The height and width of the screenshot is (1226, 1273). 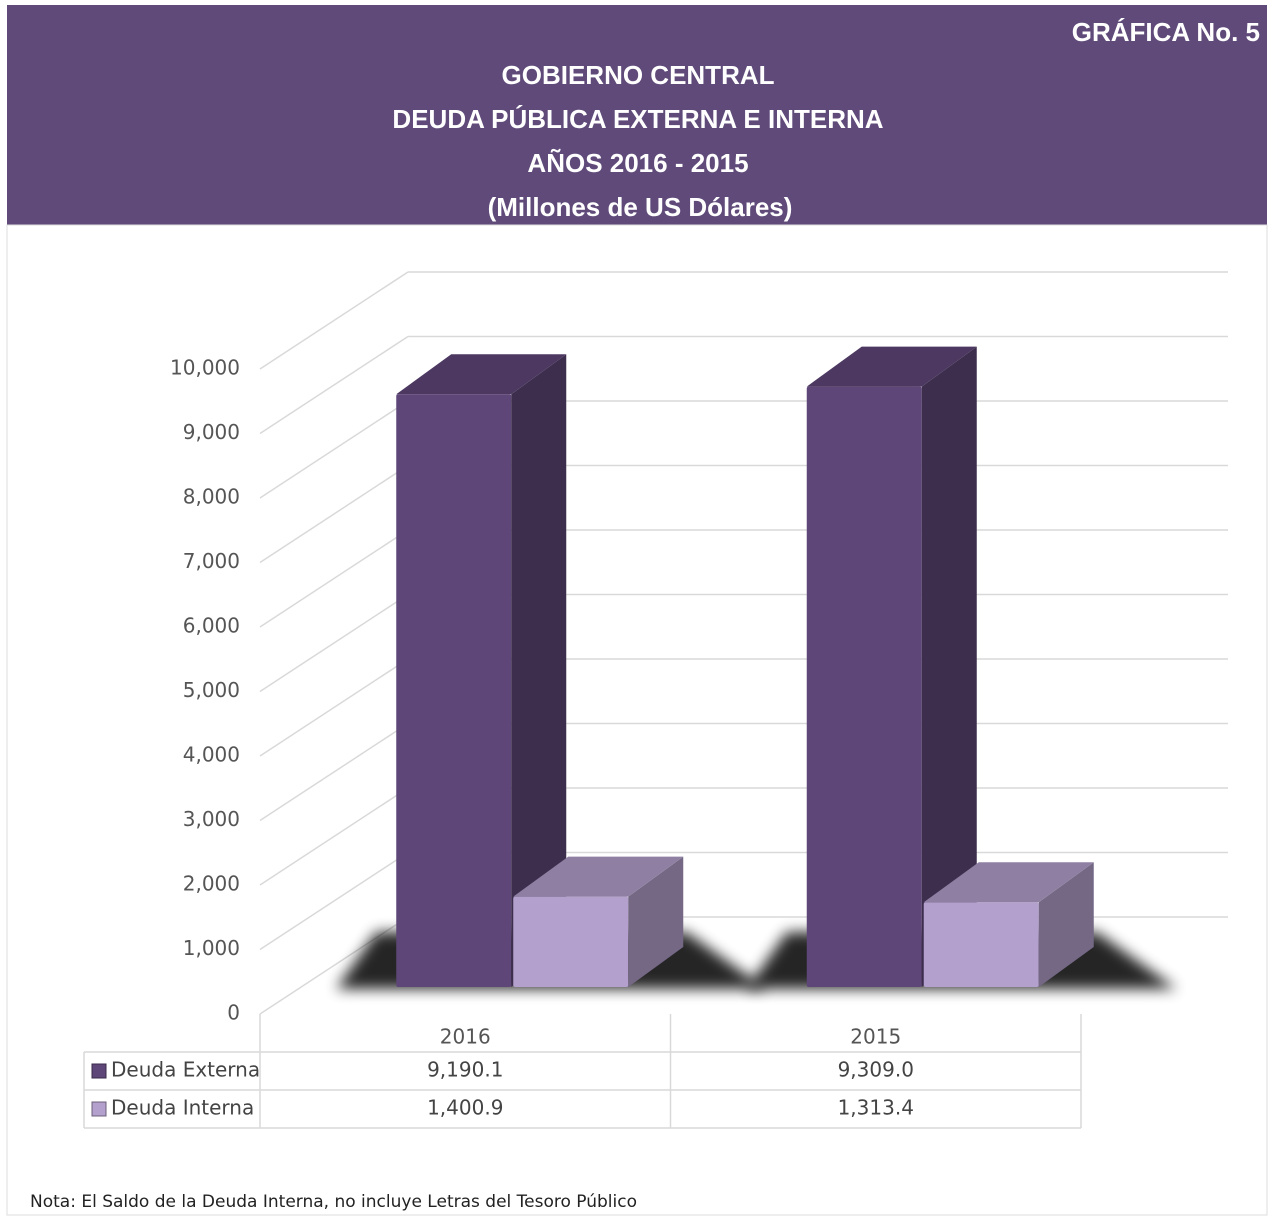 I want to click on y-tick-label: 0, so click(x=233, y=1013).